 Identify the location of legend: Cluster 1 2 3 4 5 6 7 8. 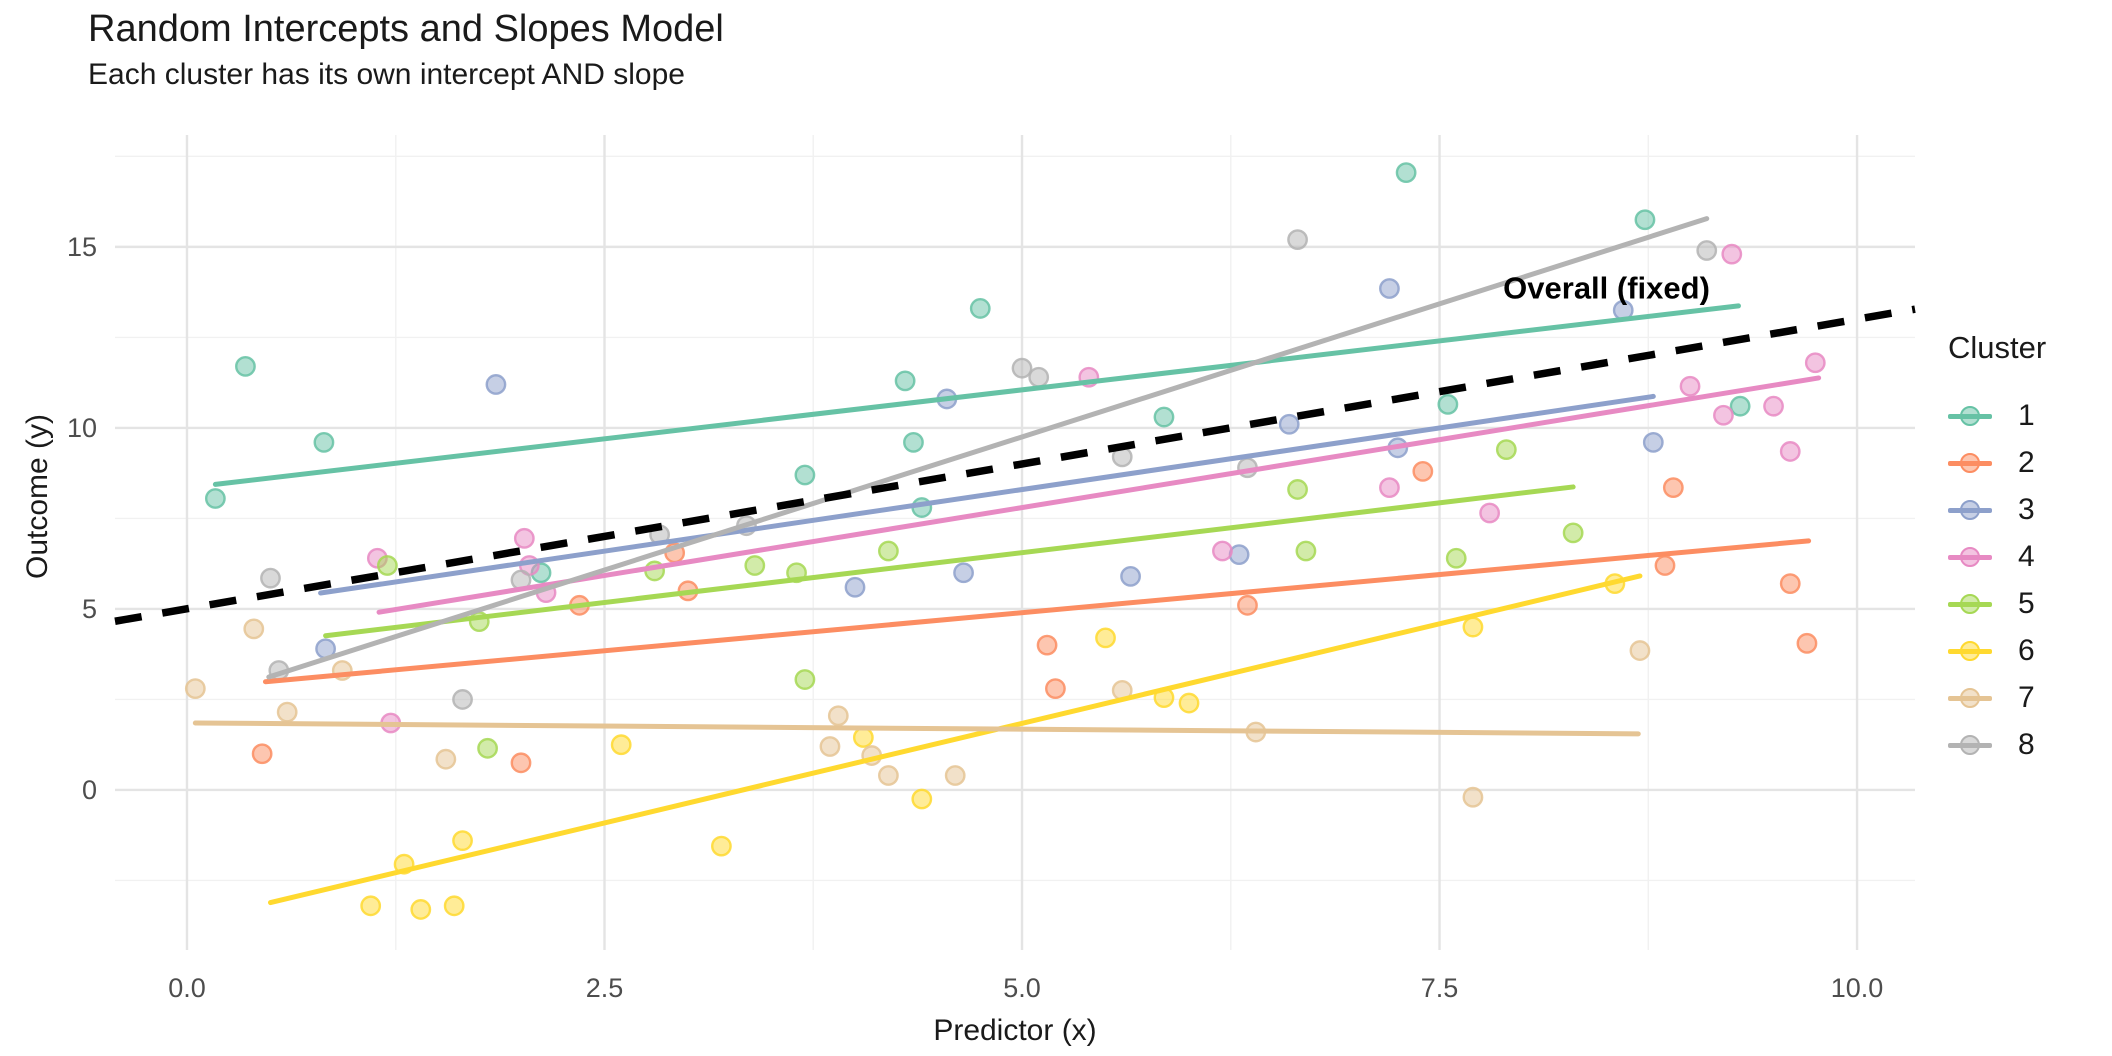
(1997, 549).